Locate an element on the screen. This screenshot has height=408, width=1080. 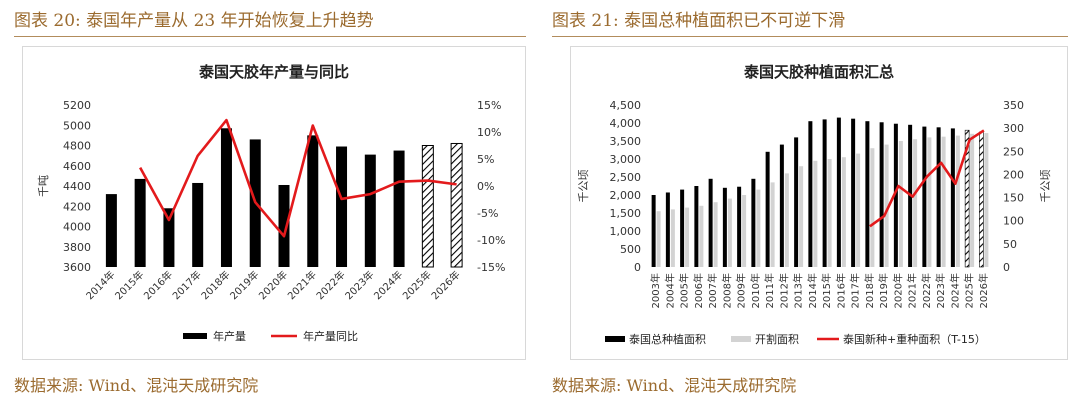
x-tick-label: 2013年 is located at coordinates (798, 290).